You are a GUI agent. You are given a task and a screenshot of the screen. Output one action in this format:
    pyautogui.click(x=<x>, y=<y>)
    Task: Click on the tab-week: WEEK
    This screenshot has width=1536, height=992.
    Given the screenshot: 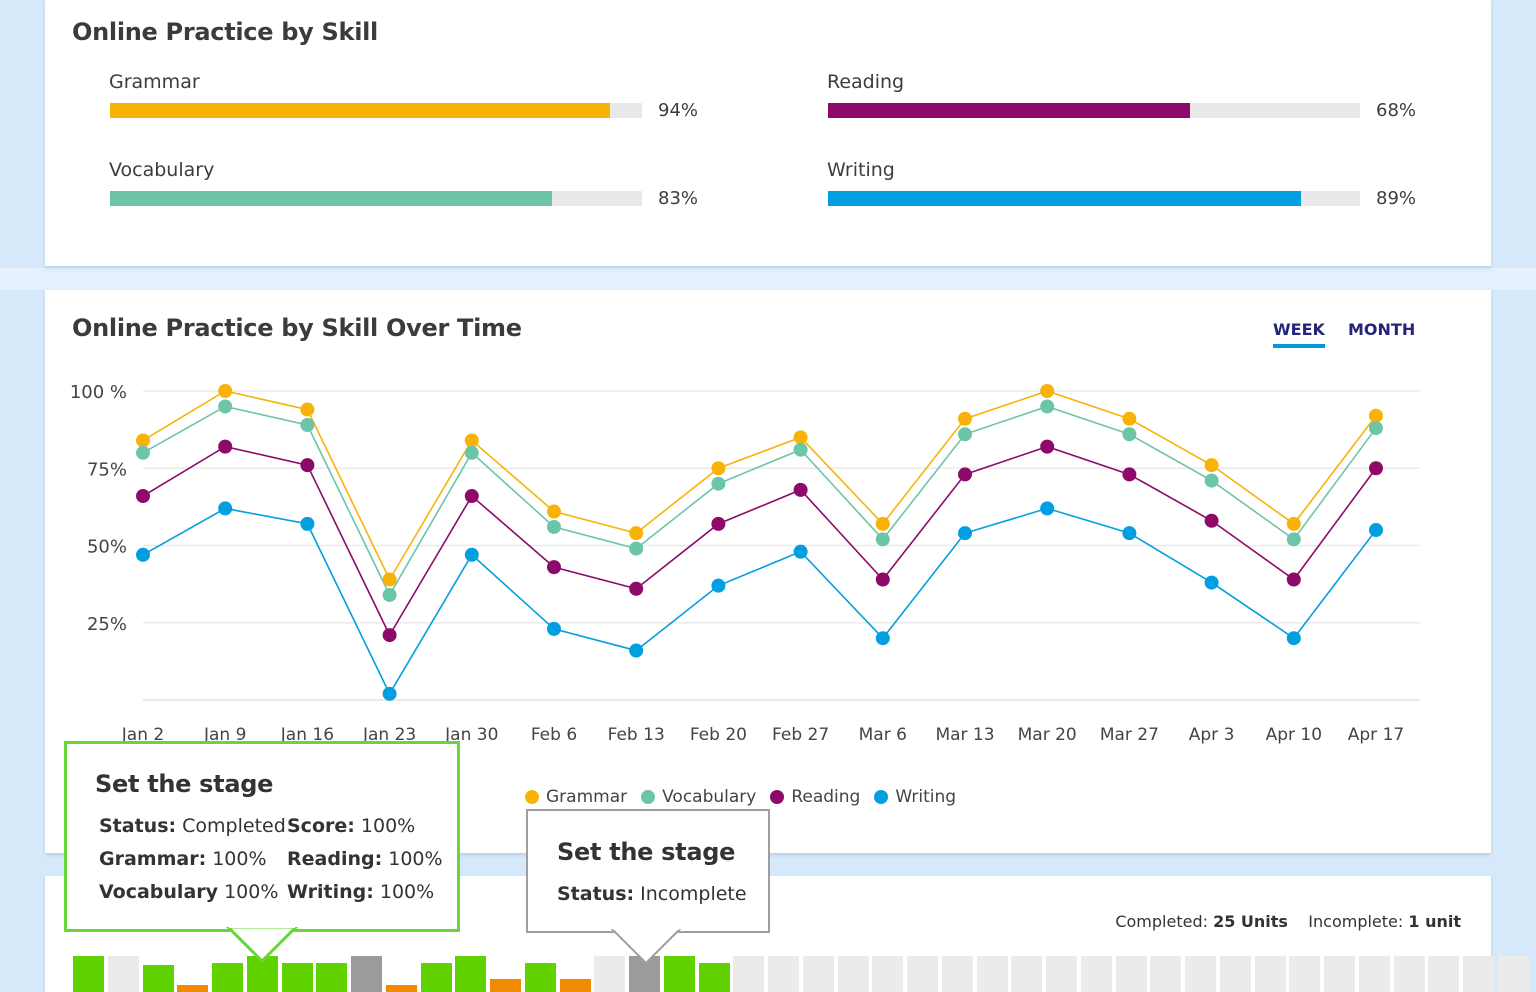 What is the action you would take?
    pyautogui.click(x=1299, y=334)
    